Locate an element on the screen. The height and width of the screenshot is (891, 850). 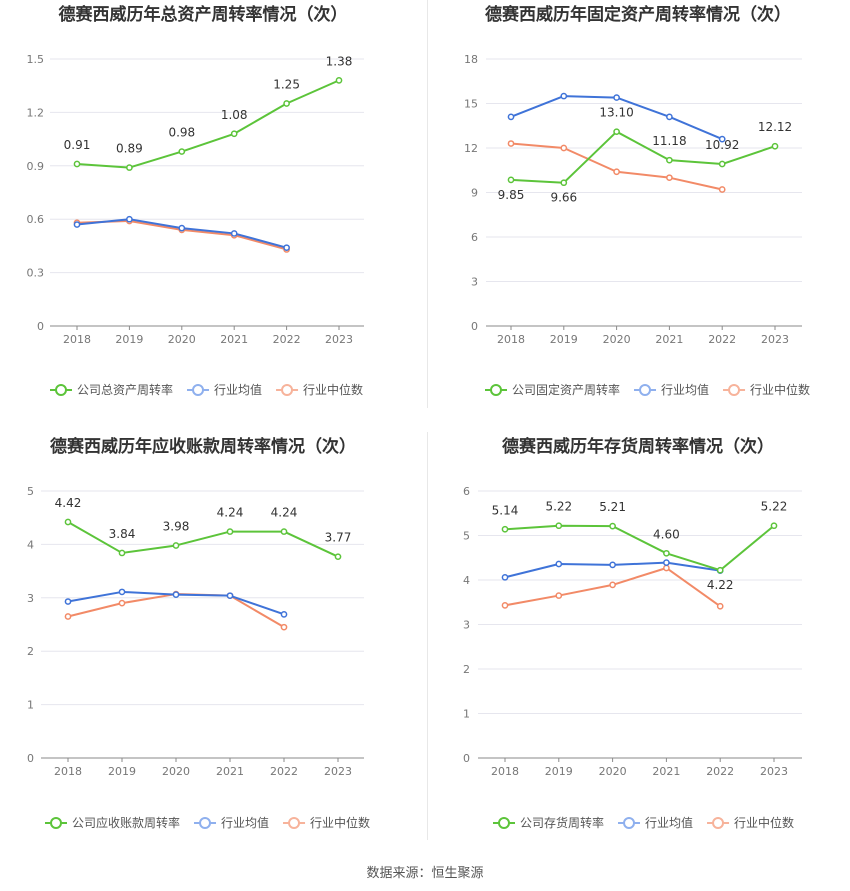
y-tick-label: 0.6 is located at coordinates (36, 219).